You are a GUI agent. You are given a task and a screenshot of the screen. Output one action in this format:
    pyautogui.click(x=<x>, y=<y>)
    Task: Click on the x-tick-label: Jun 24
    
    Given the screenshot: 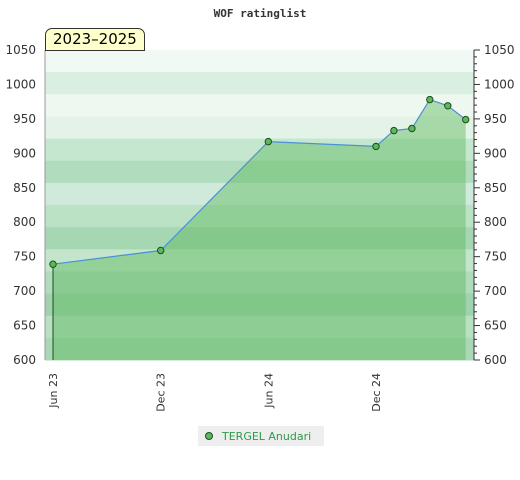 What is the action you would take?
    pyautogui.click(x=268, y=391)
    